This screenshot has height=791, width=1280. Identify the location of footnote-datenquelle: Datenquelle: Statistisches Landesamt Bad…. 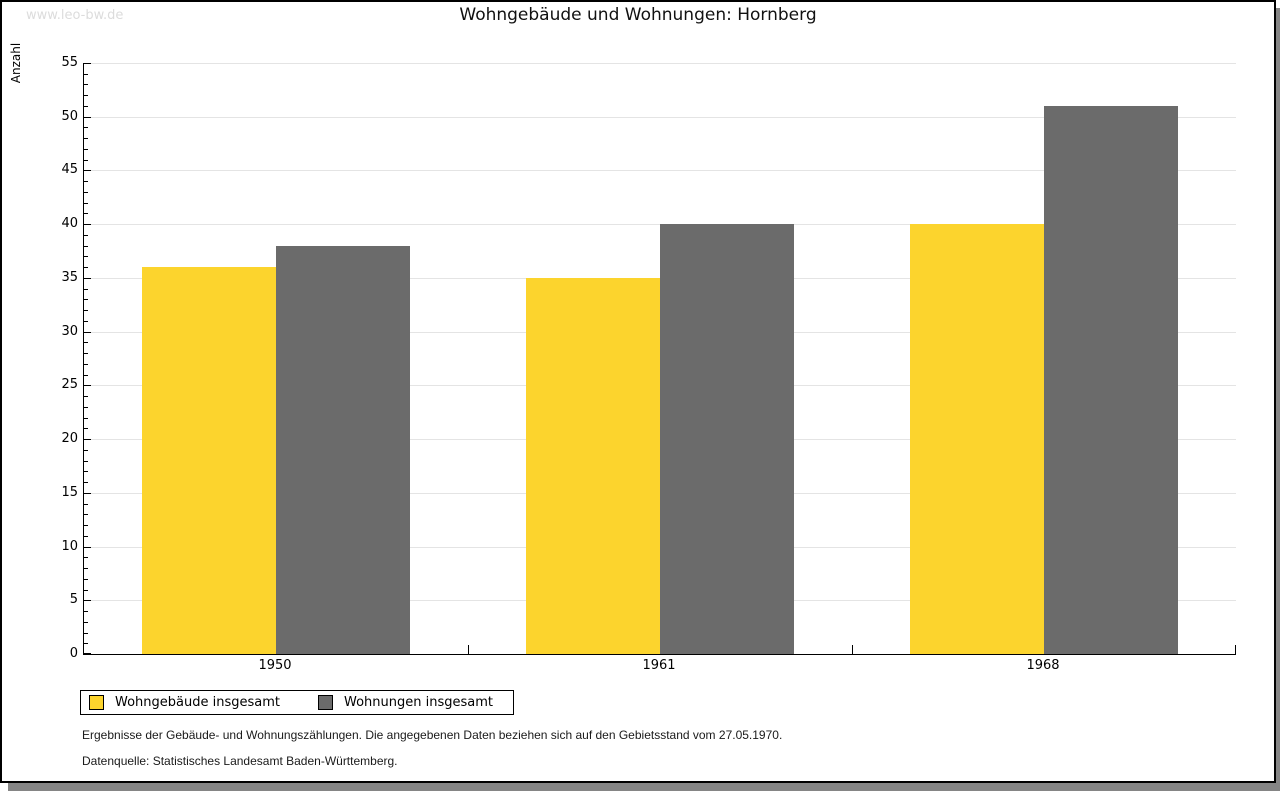
(240, 761).